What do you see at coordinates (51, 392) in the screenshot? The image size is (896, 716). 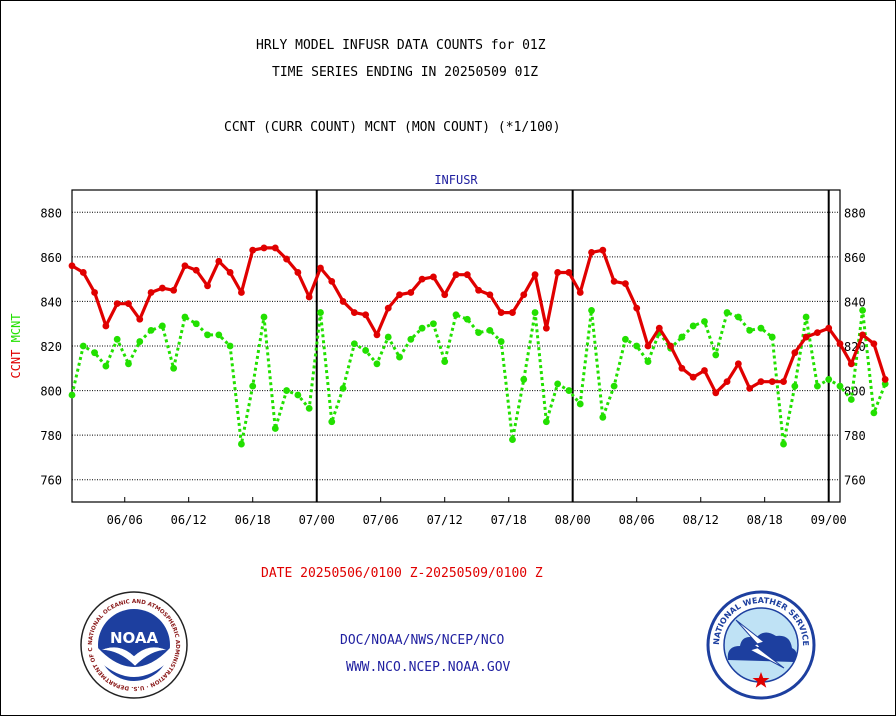 I see `y-tick-label-left: 800` at bounding box center [51, 392].